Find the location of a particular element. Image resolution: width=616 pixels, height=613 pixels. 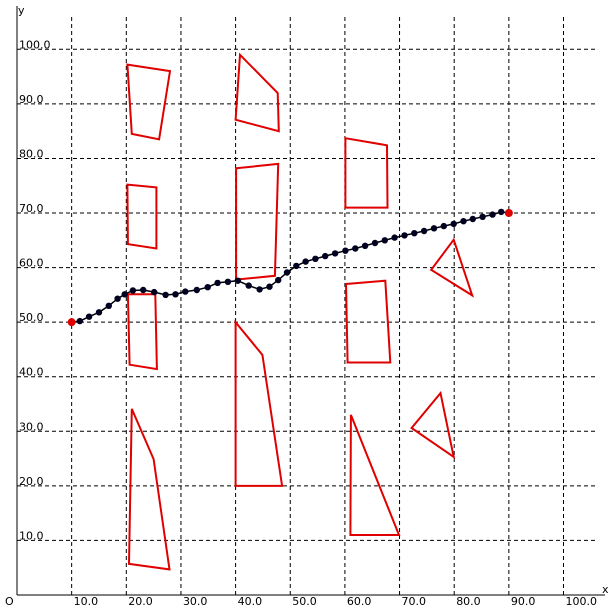

path-endpoints is located at coordinates (290, 268).